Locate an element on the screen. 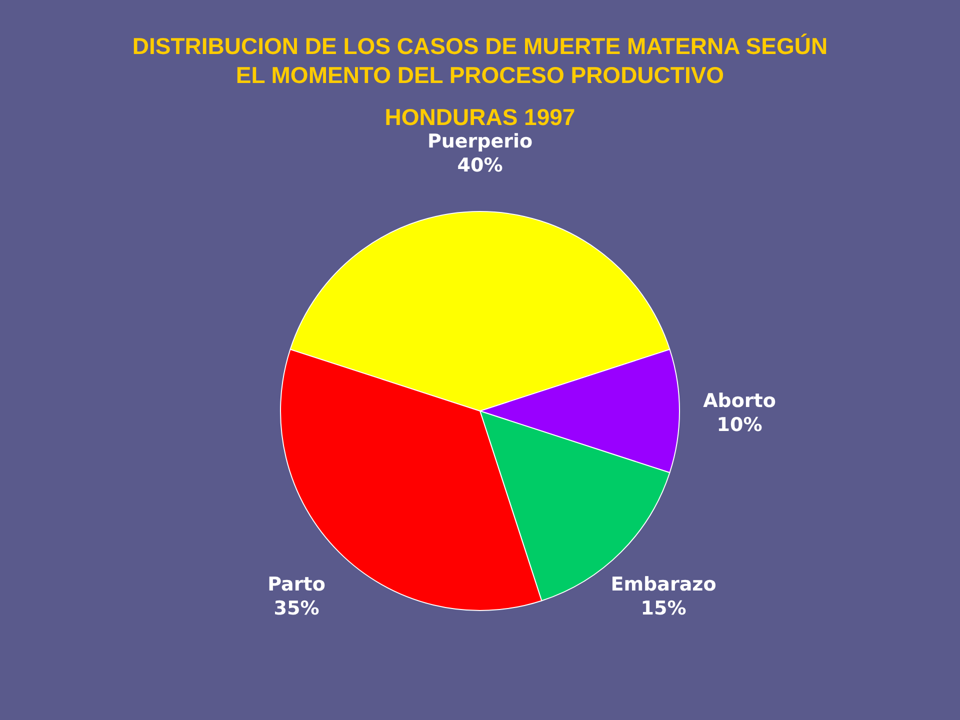 Image resolution: width=960 pixels, height=720 pixels. data-label: 35% is located at coordinates (297, 608).